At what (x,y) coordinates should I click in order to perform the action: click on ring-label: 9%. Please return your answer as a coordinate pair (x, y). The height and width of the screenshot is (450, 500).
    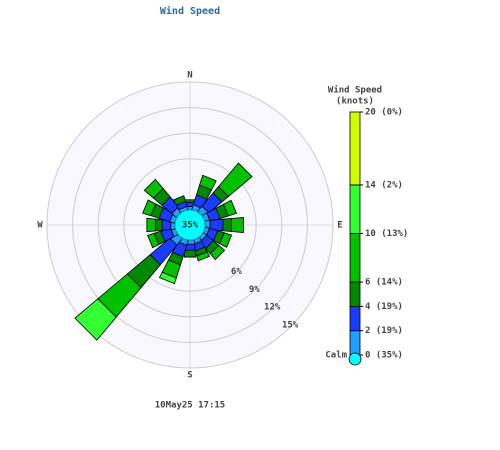
    Looking at the image, I should click on (254, 290).